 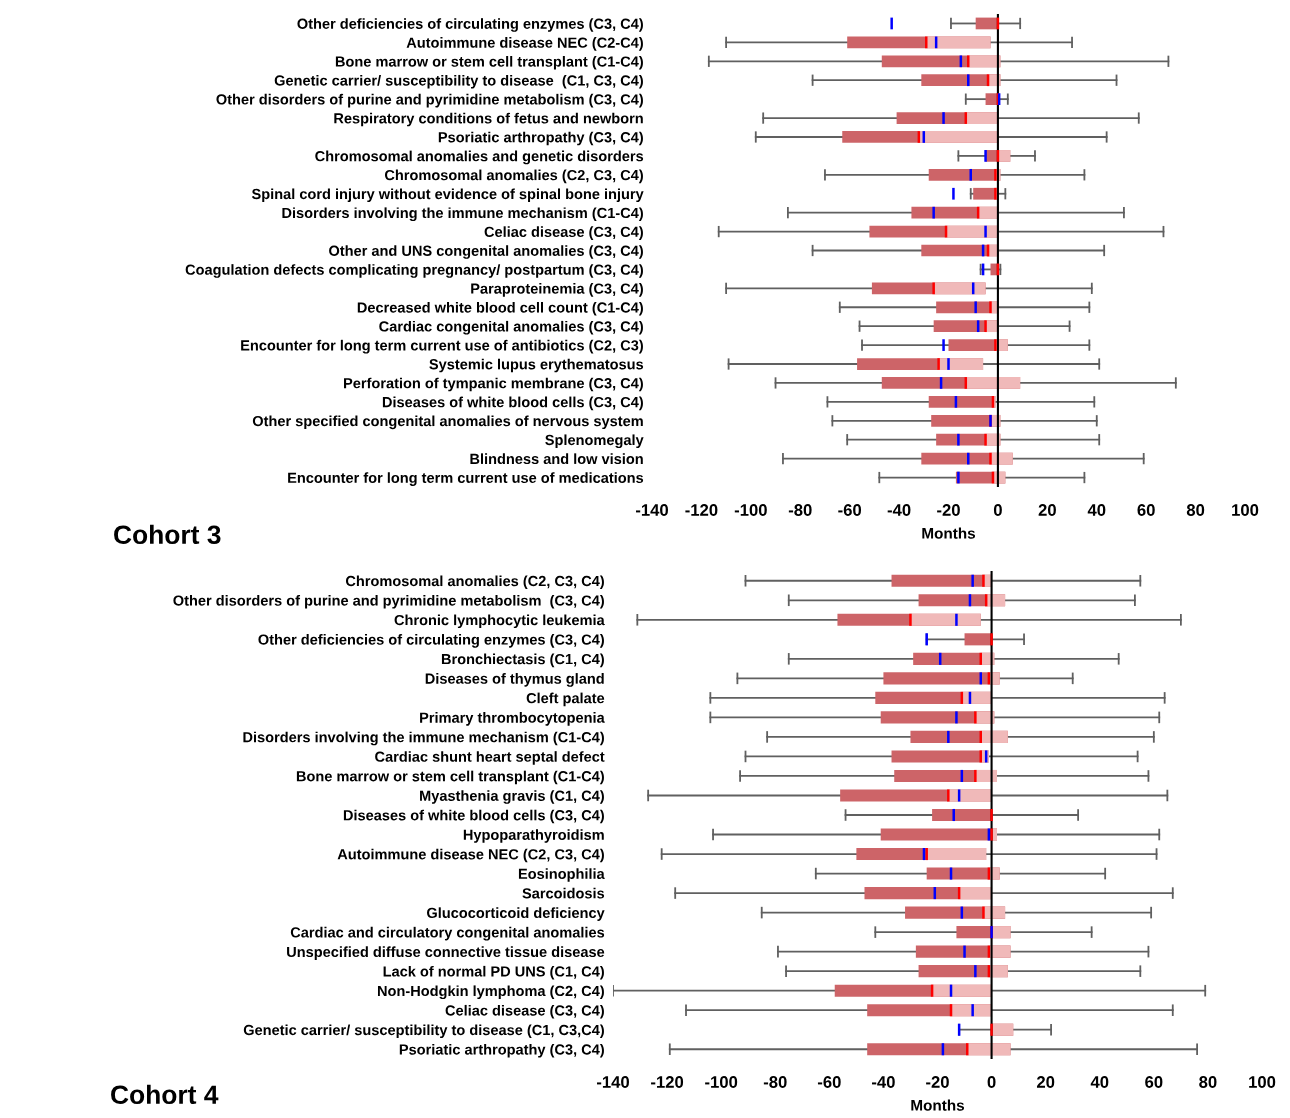 I want to click on y-tick-label: Perforation of tympanic membrane (C3, C4), so click(x=493, y=384).